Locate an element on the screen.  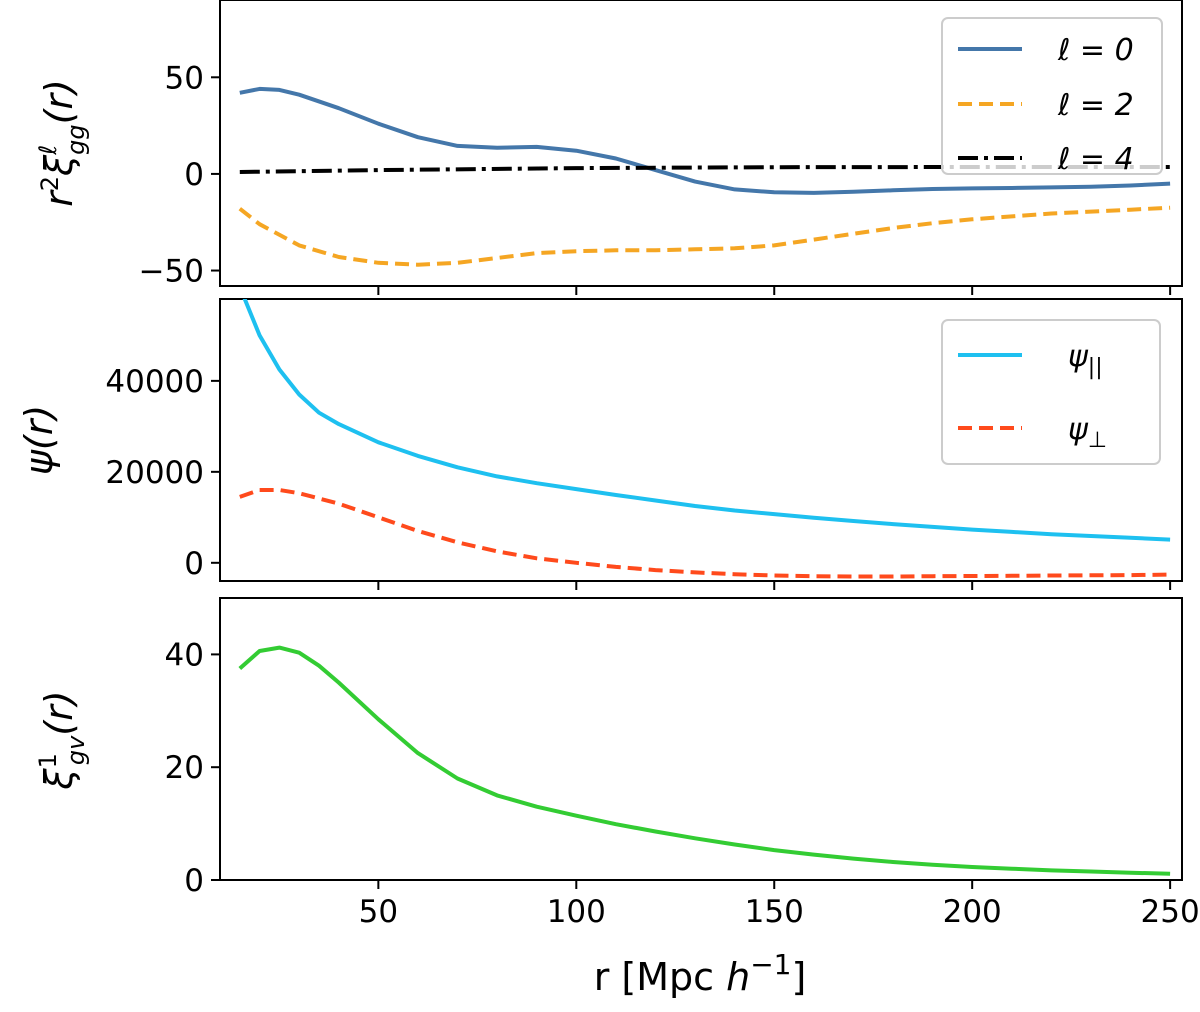
legend-psi-perp-sub: ⊥ is located at coordinates (1097, 440).